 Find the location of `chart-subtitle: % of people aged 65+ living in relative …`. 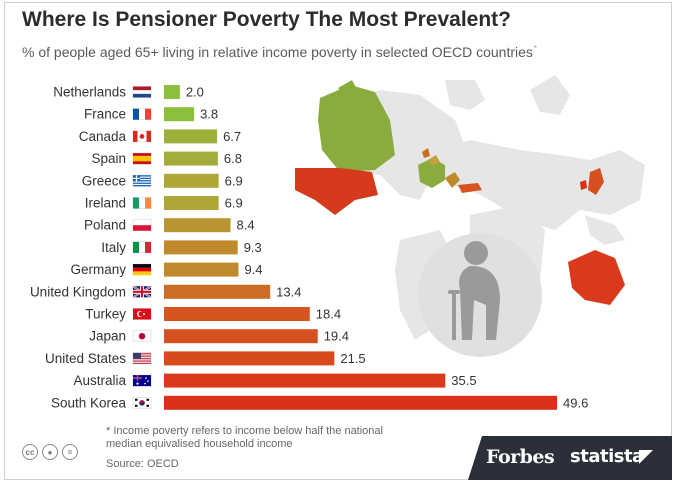

chart-subtitle: % of people aged 65+ living in relative … is located at coordinates (279, 52).